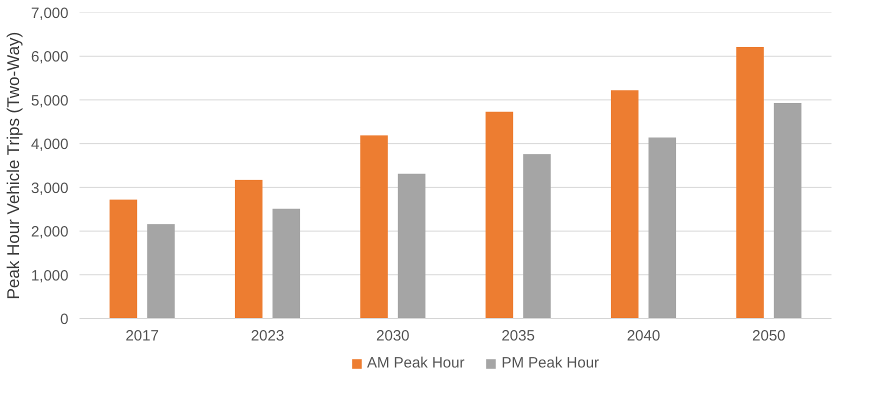 The image size is (884, 409). Describe the element at coordinates (49, 188) in the screenshot. I see `y-tick-label: 3,000` at that location.